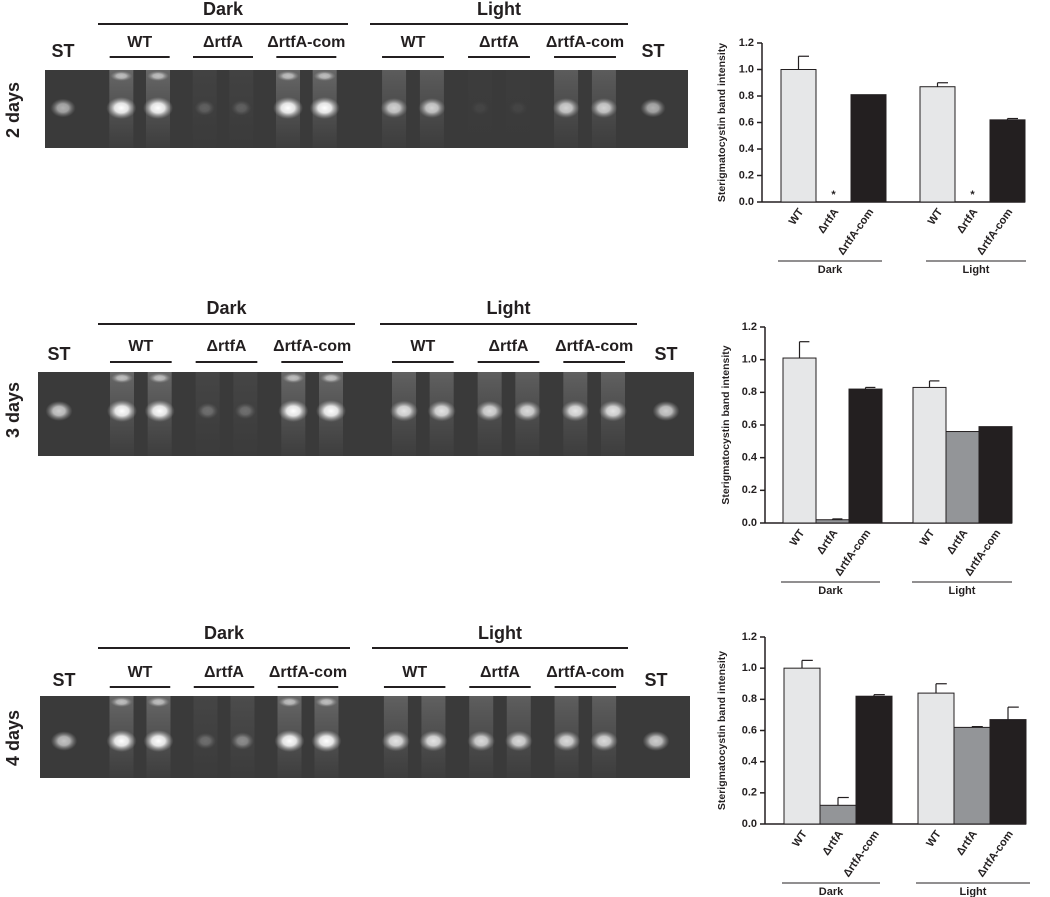 This screenshot has height=897, width=1050. Describe the element at coordinates (13, 110) in the screenshot. I see `days-label: 2 days` at that location.